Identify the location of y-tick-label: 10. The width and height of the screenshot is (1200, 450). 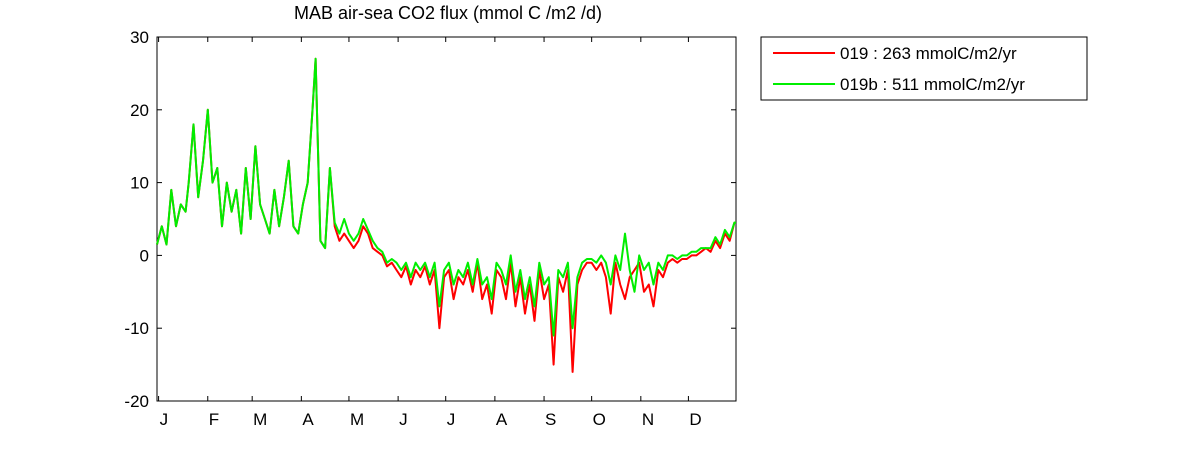
(139, 183).